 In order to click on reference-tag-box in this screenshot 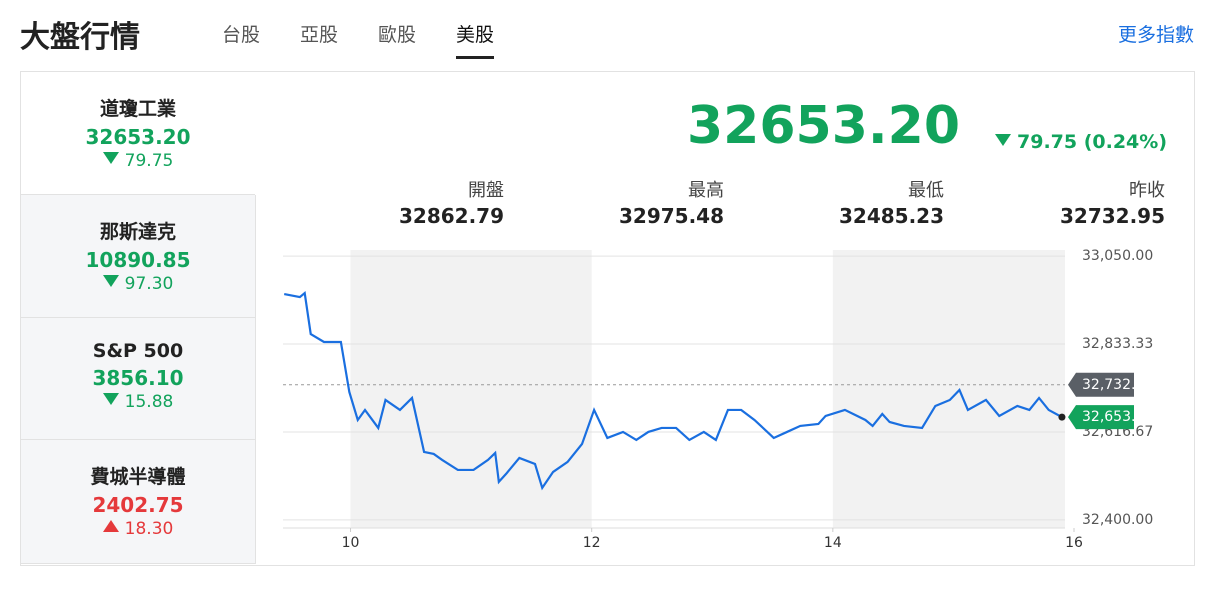, I will do `click(1101, 384)`.